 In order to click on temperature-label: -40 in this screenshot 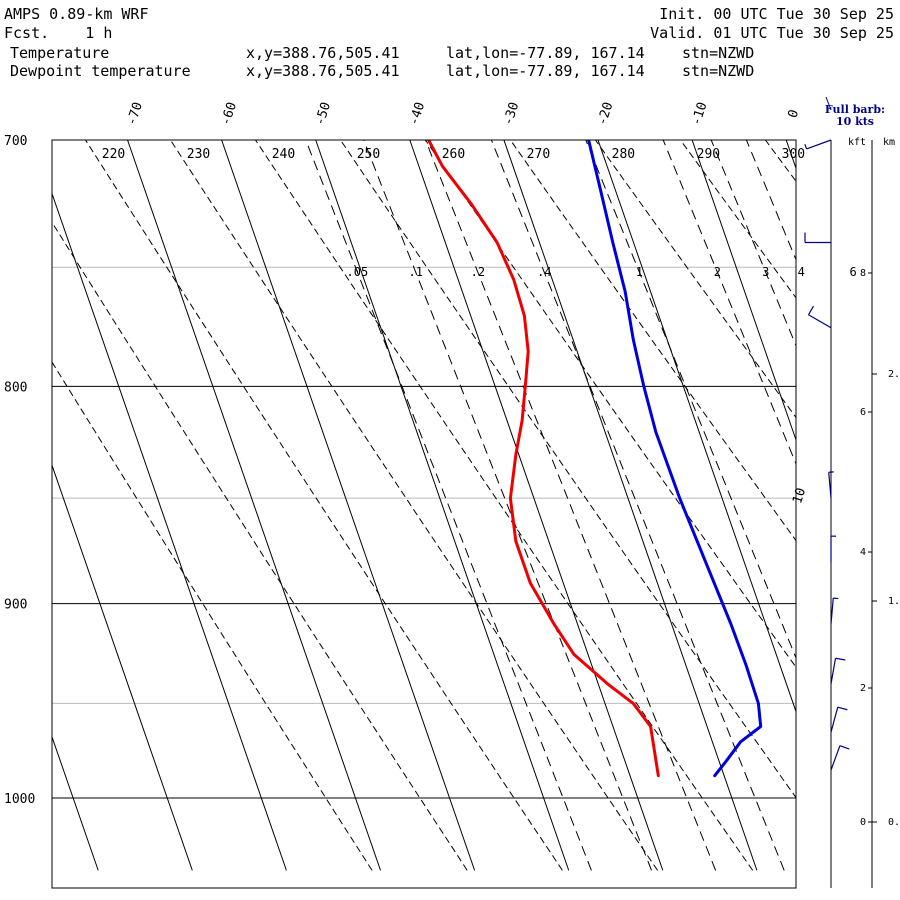, I will do `click(418, 113)`.